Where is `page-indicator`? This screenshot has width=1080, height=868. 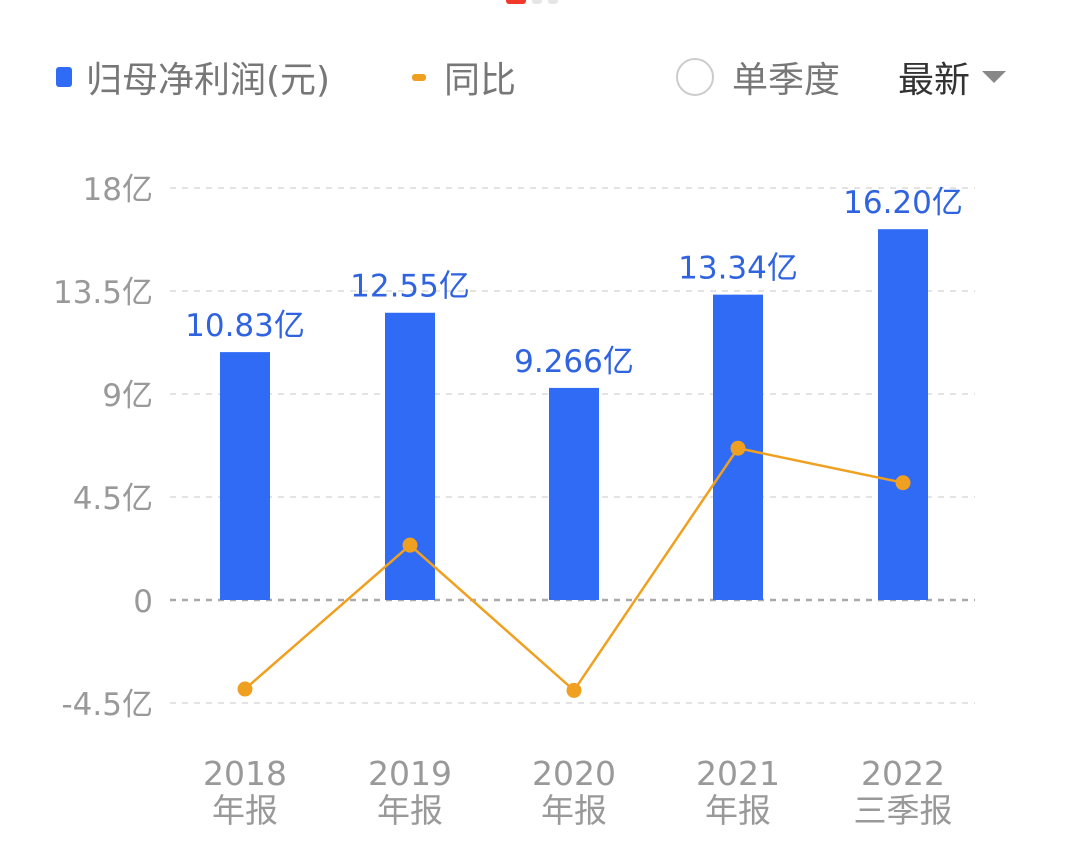 page-indicator is located at coordinates (532, 2).